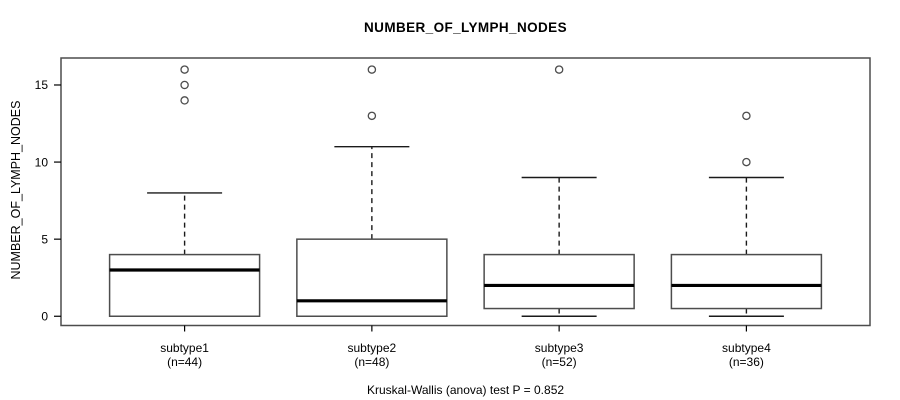  What do you see at coordinates (746, 362) in the screenshot?
I see `x-tick-sublabel-subtype4: (n=36)` at bounding box center [746, 362].